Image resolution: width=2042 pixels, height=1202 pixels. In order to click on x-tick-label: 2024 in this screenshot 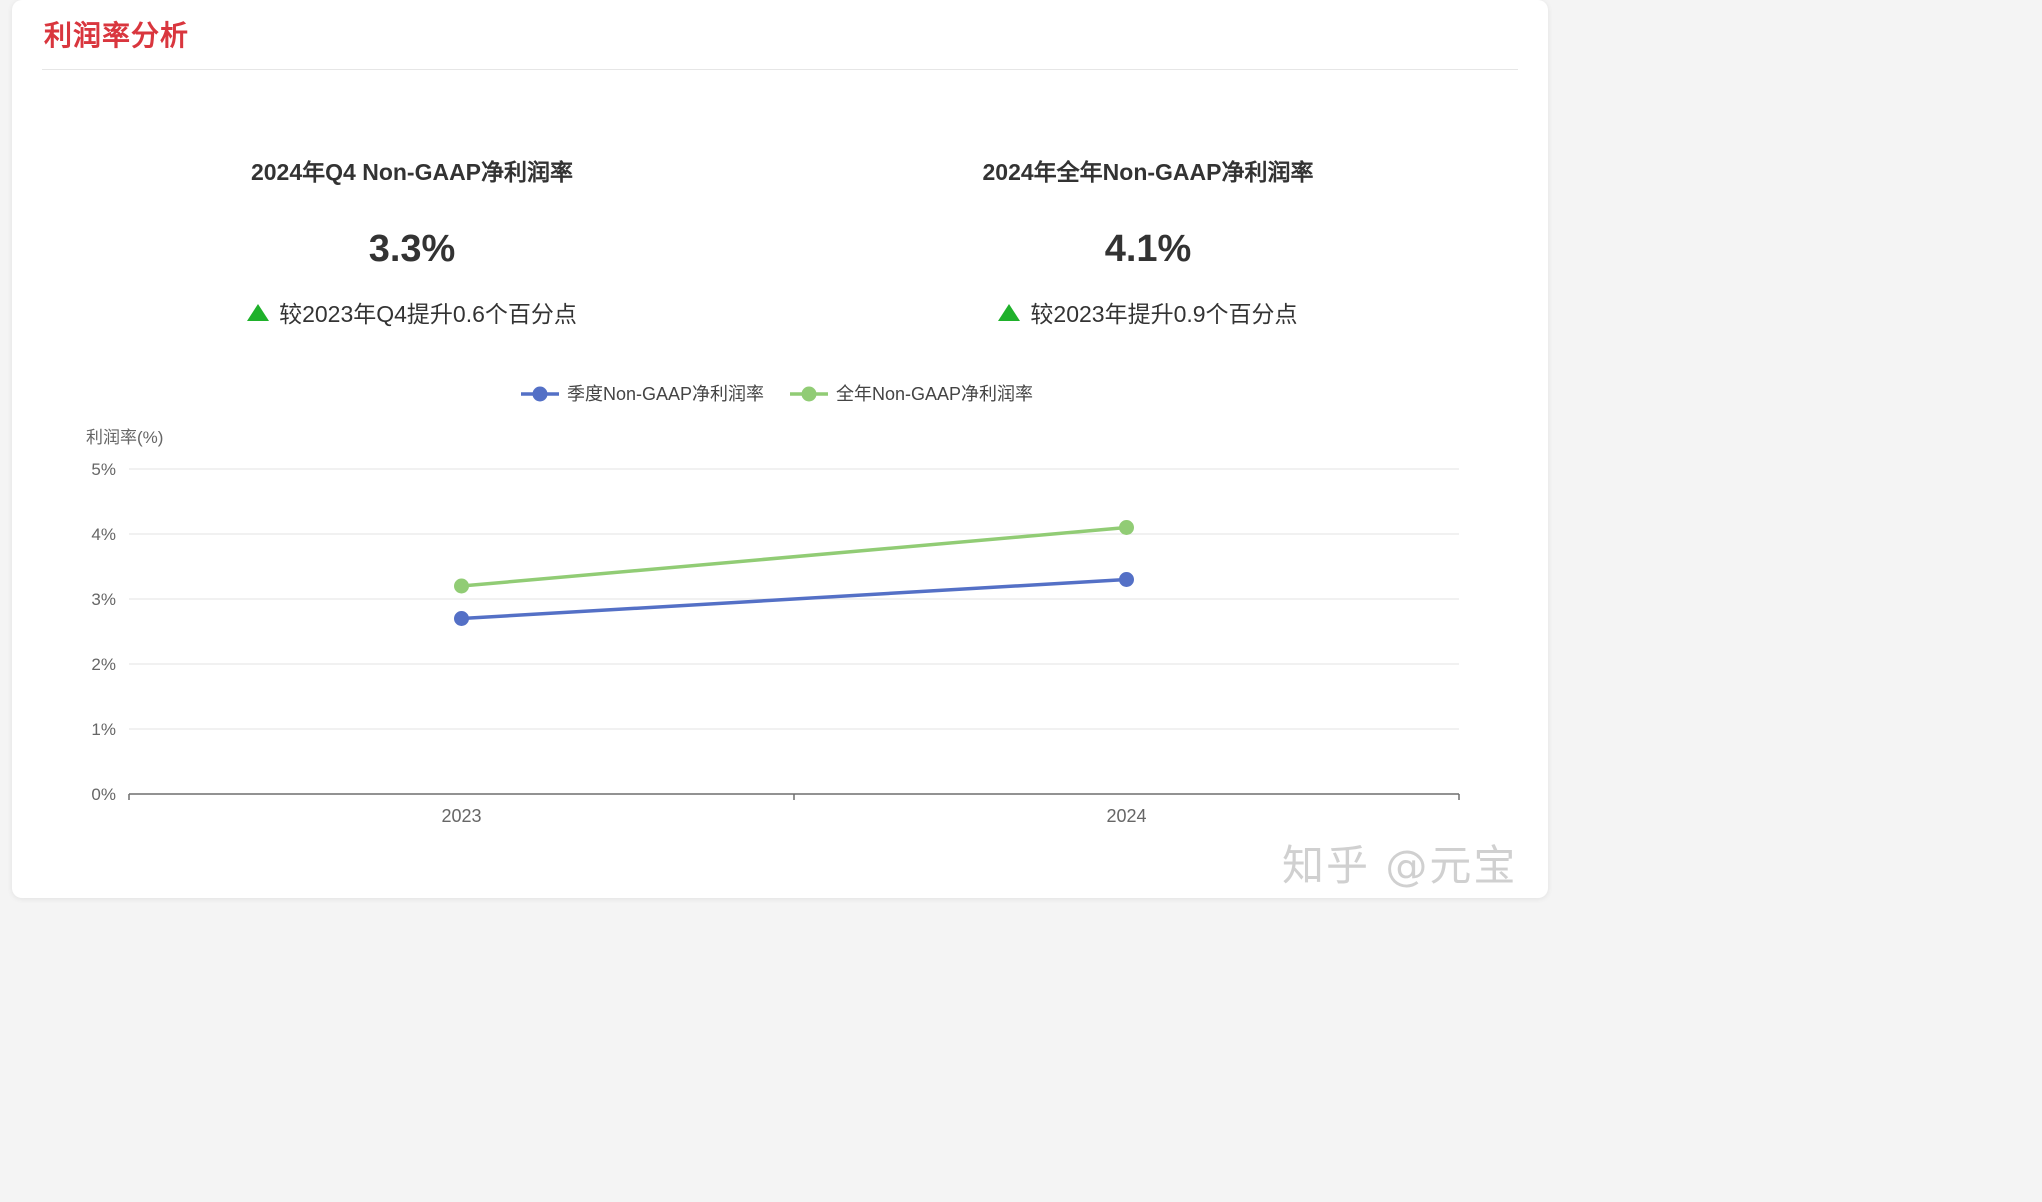, I will do `click(1126, 816)`.